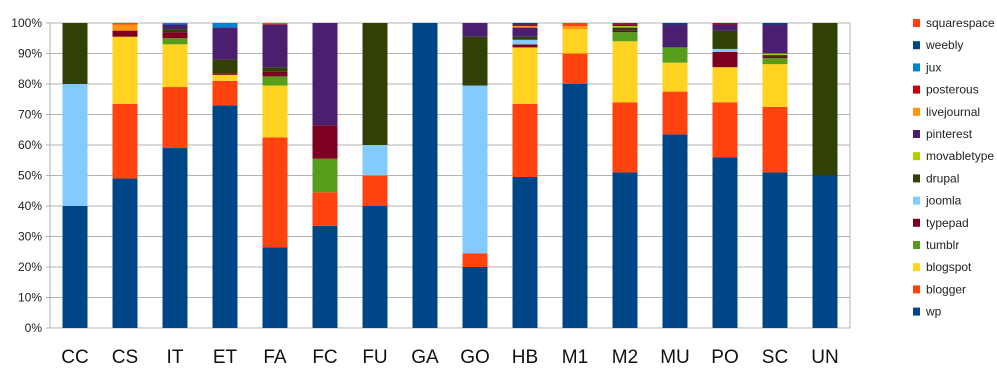 This screenshot has width=997, height=370. What do you see at coordinates (625, 137) in the screenshot?
I see `bar-segment-M2-blogger` at bounding box center [625, 137].